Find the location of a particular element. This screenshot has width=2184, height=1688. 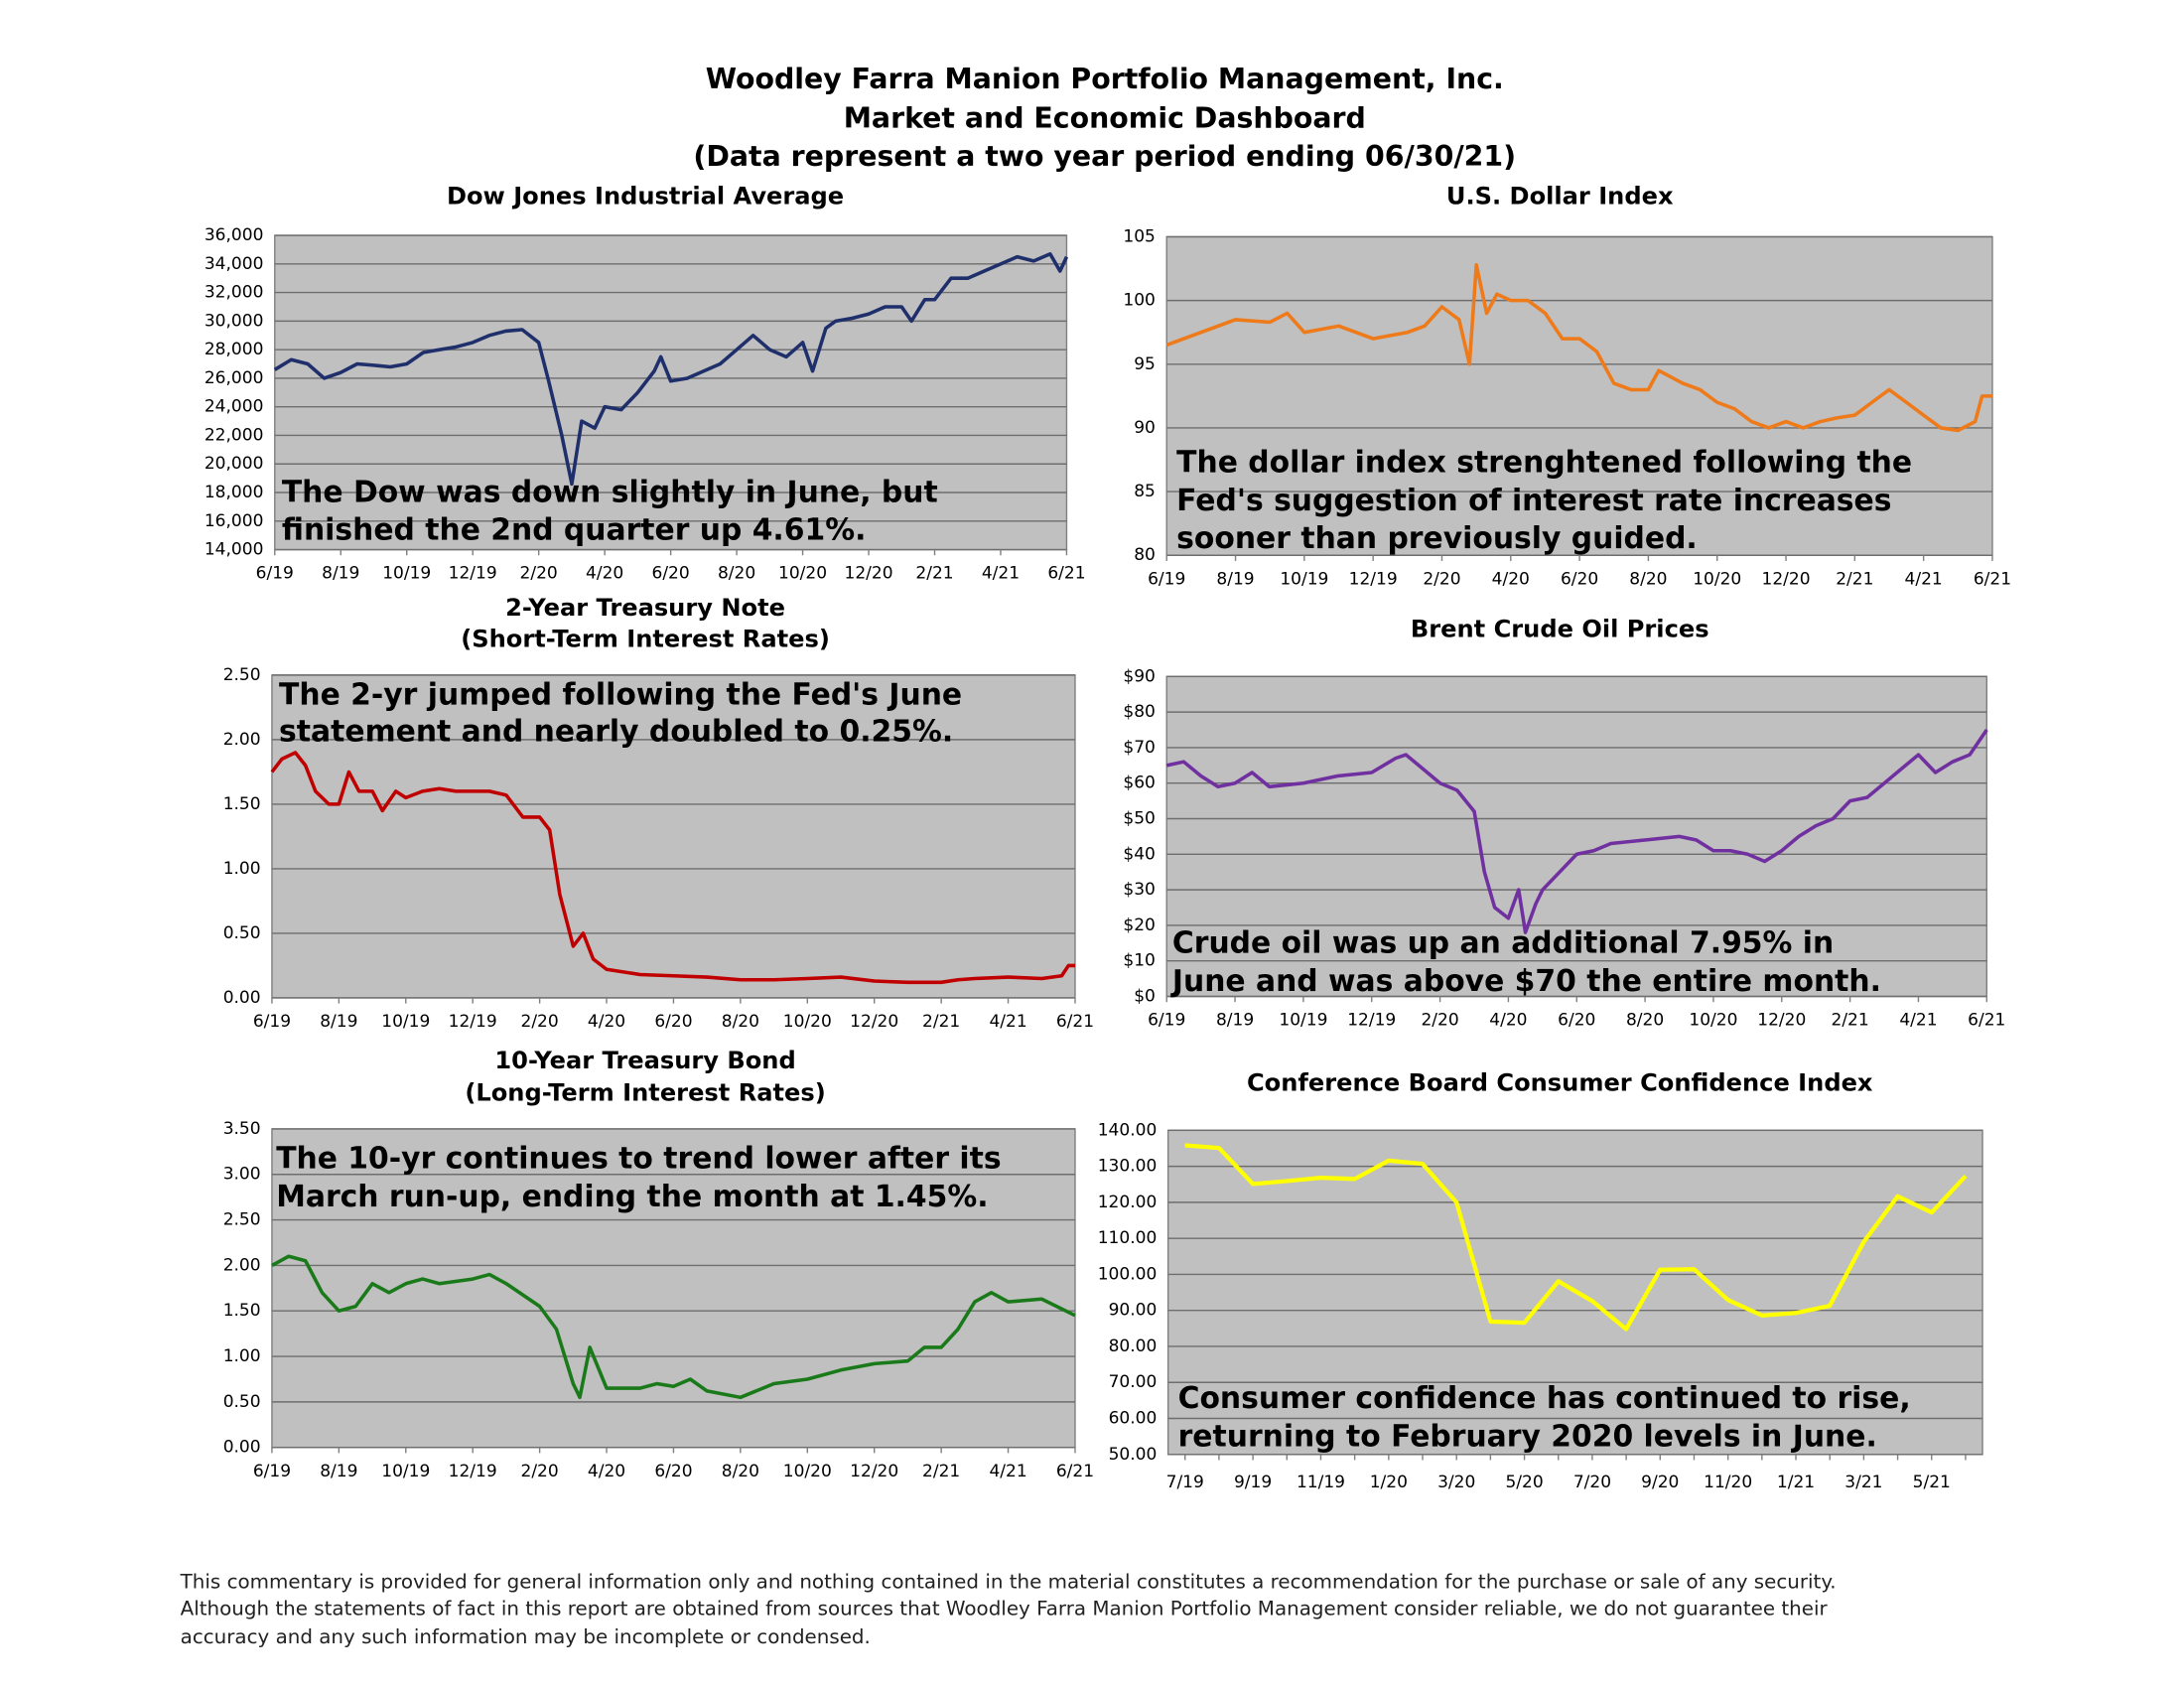

annotation: statement and nearly doubled to 0.25%. is located at coordinates (616, 732).